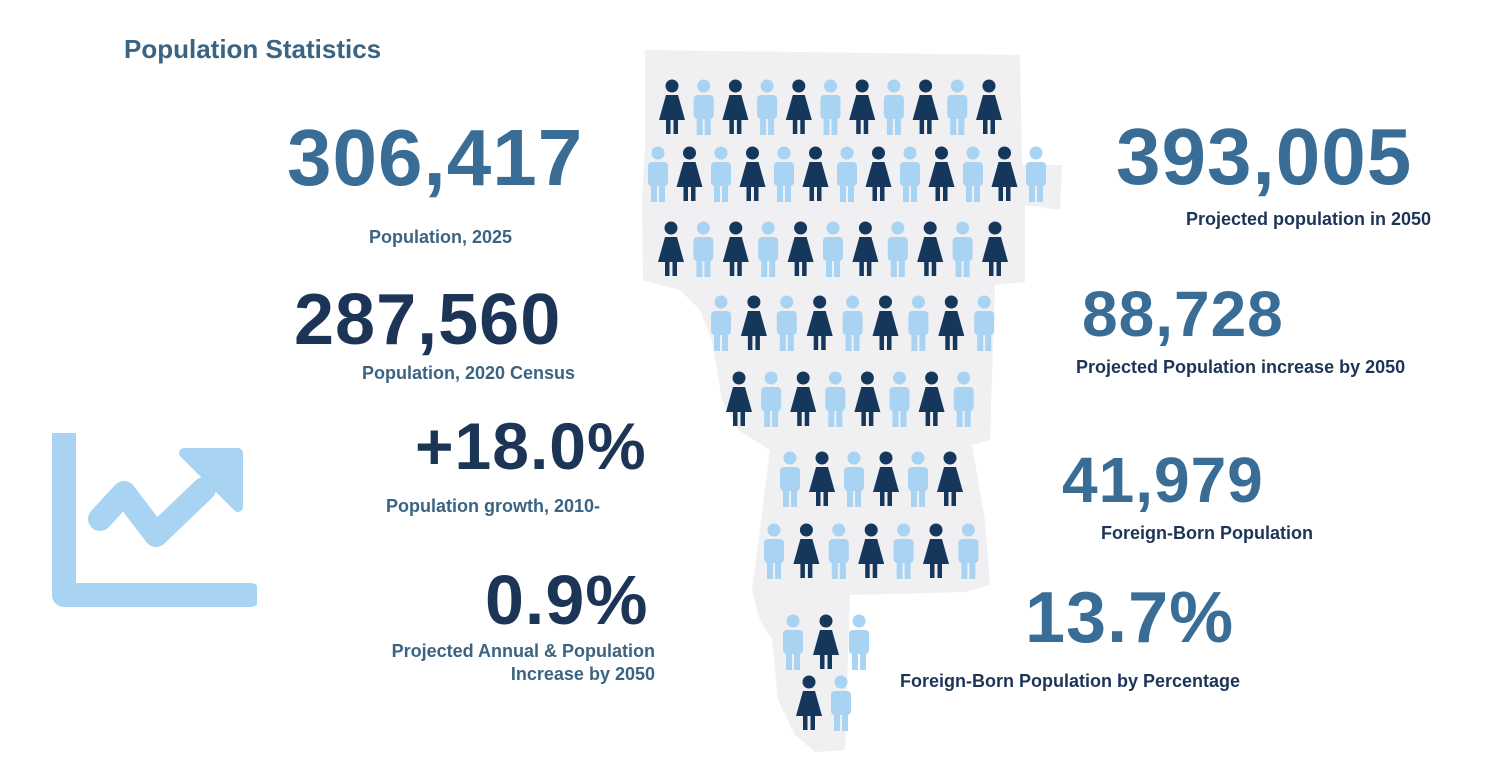 Image resolution: width=1490 pixels, height=761 pixels. I want to click on population-growth-value: +18.0%, so click(531, 446).